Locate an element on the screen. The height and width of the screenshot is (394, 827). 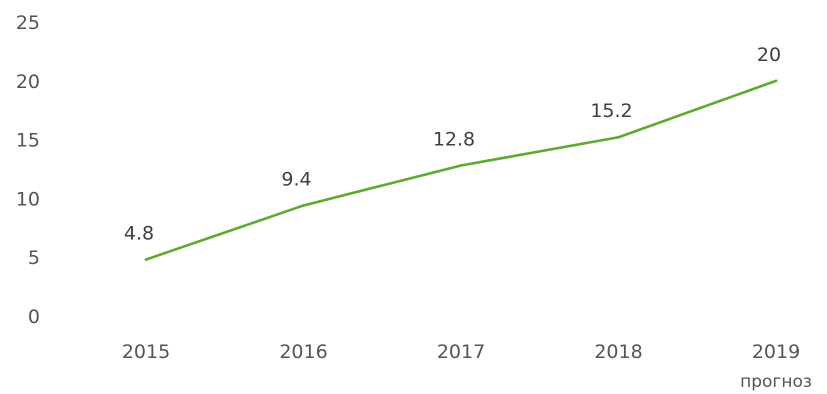
y-tick-label: 5 is located at coordinates (34, 258).